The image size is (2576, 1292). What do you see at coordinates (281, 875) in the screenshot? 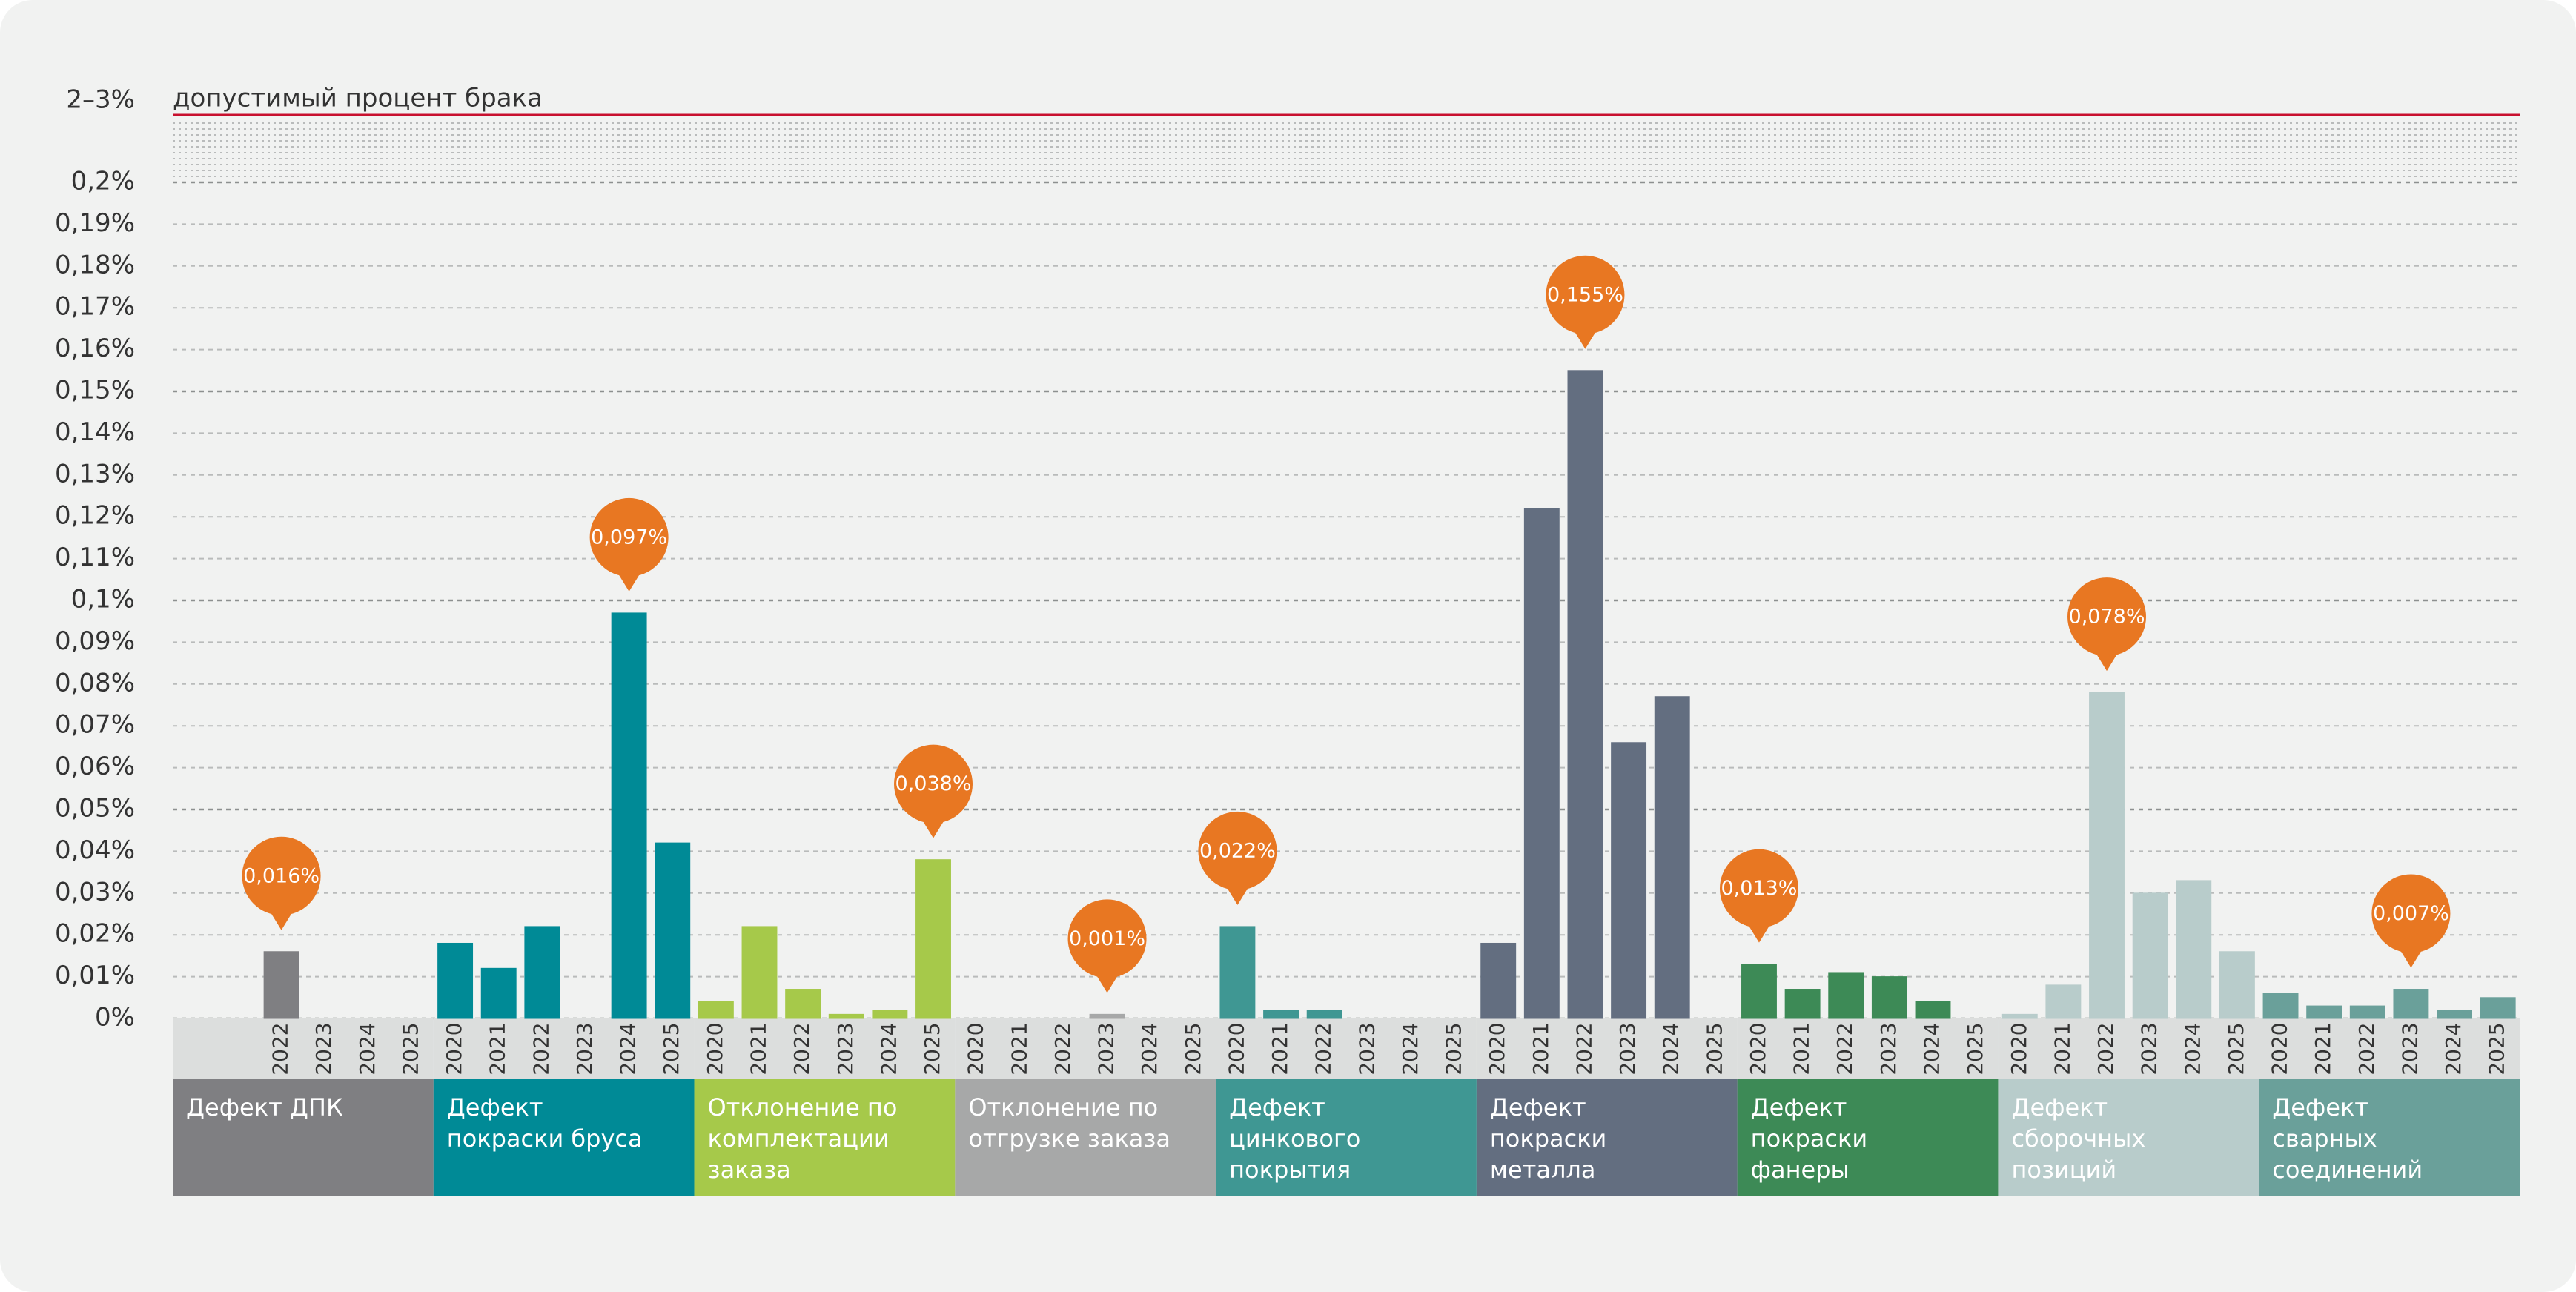
I see `value-label: 0,016%` at bounding box center [281, 875].